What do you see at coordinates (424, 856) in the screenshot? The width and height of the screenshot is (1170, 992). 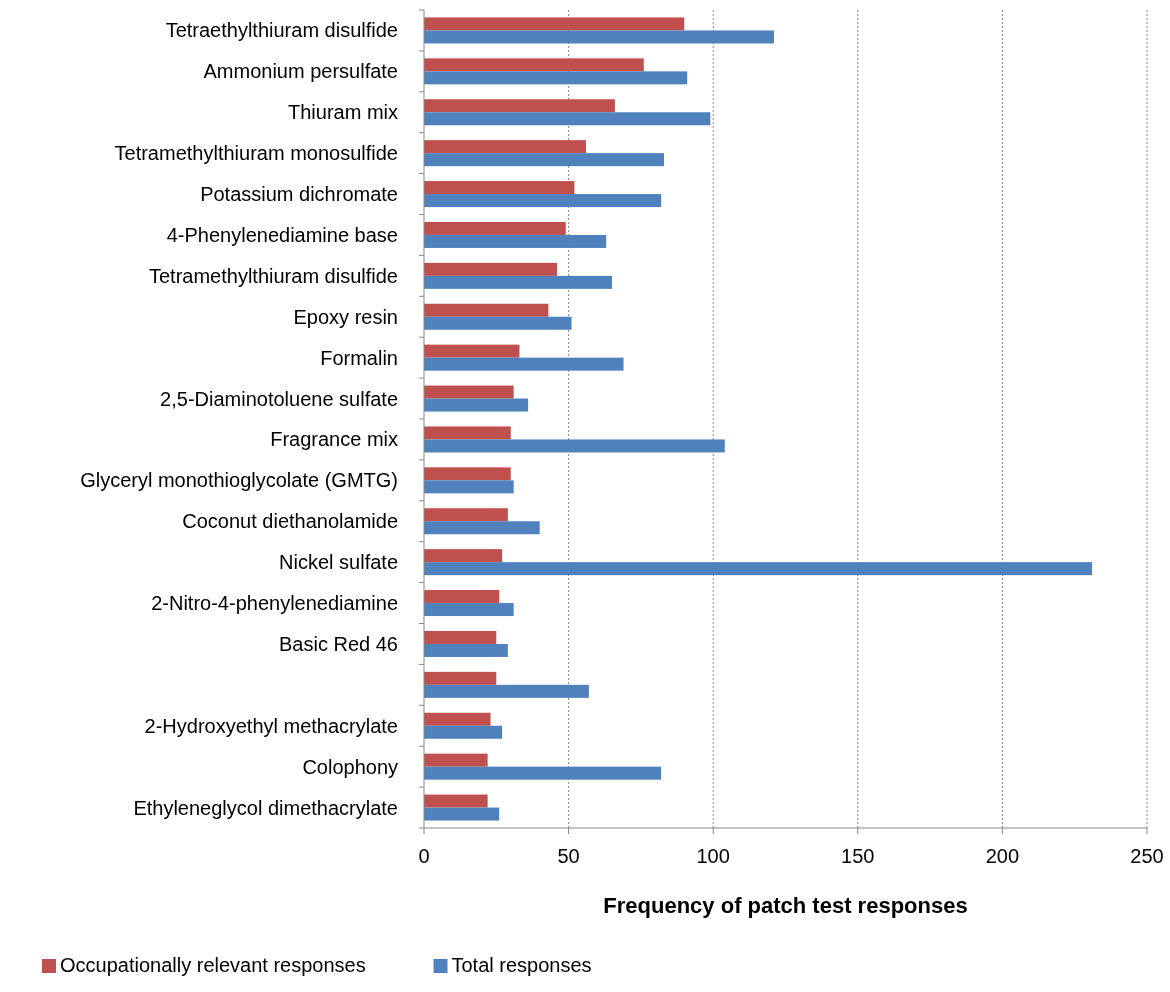 I see `x-tick-label: 0` at bounding box center [424, 856].